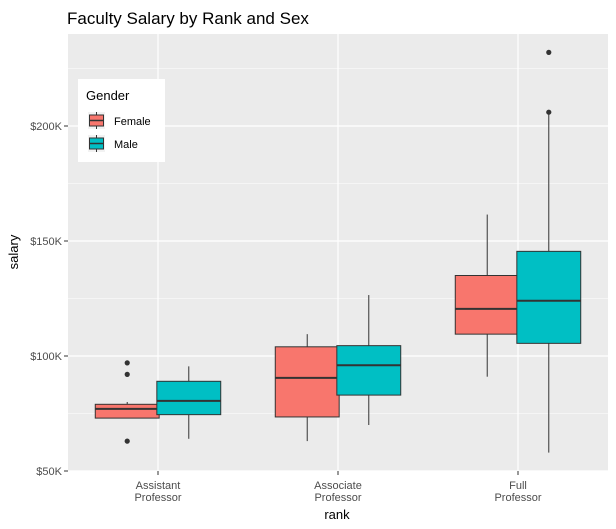 The width and height of the screenshot is (616, 529). I want to click on legend-entry-male: Male, so click(113, 143).